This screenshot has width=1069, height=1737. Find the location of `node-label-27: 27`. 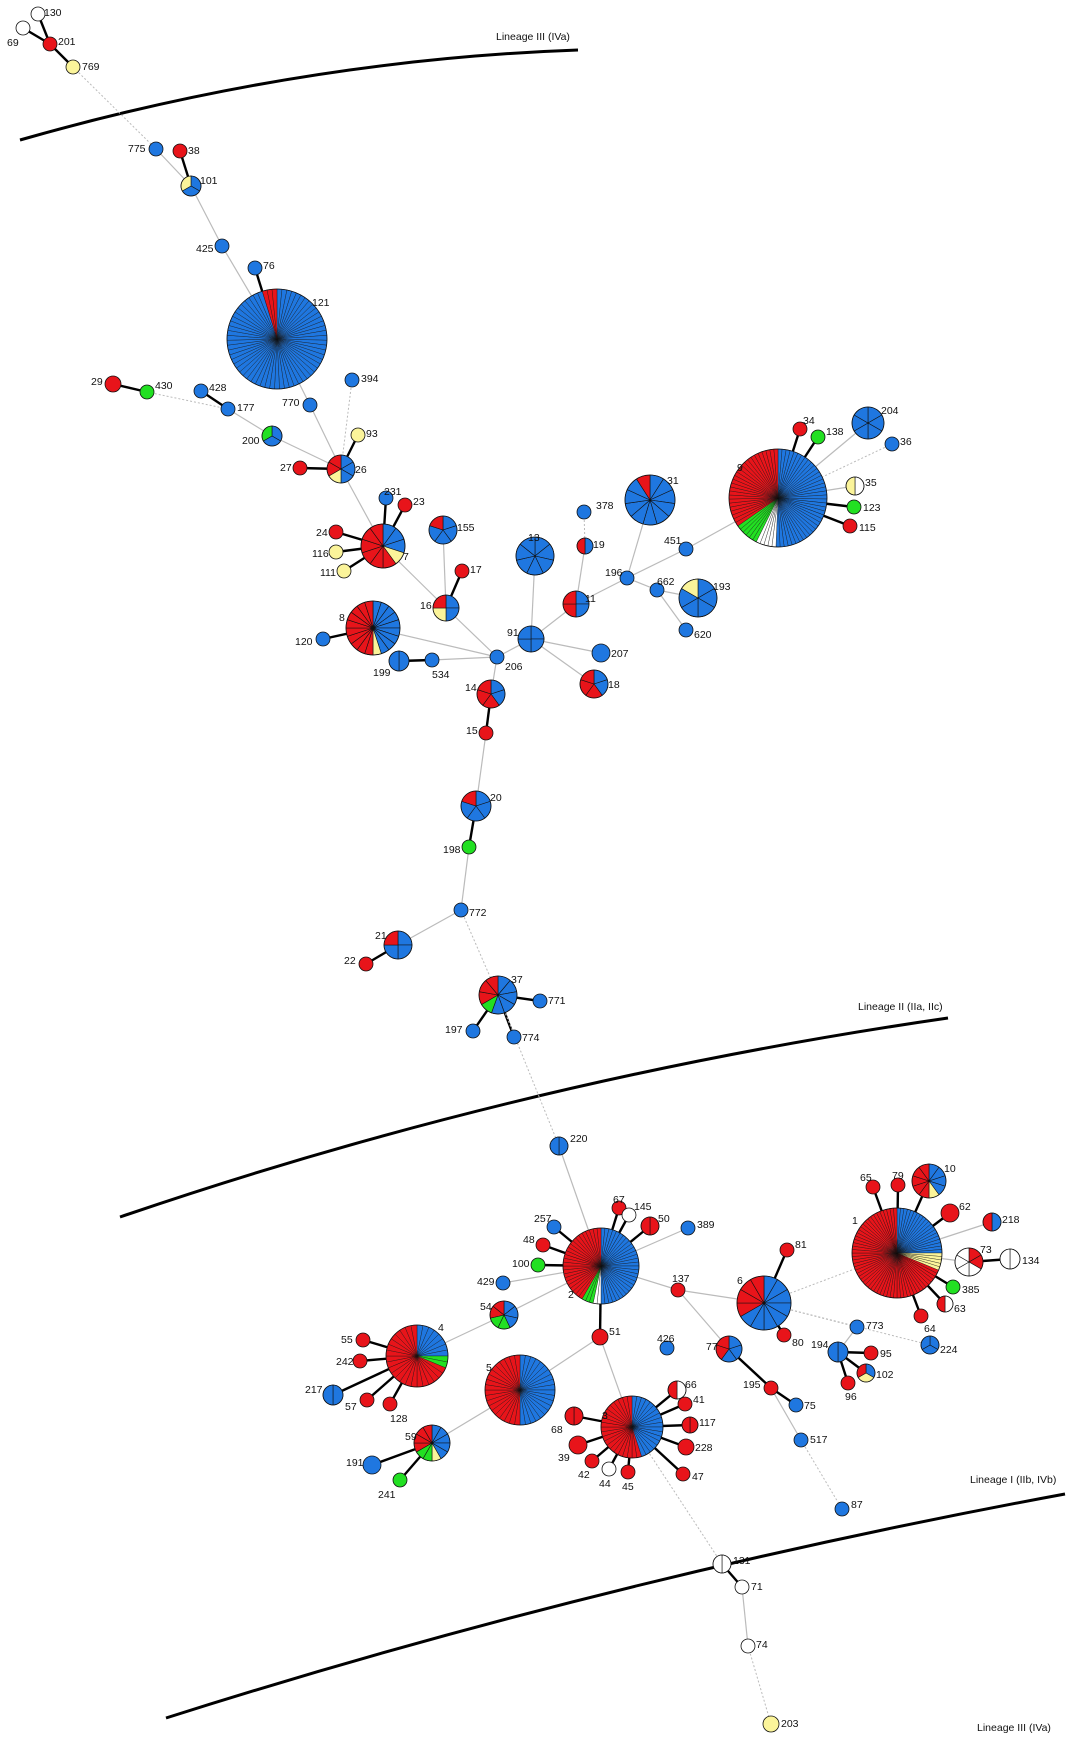

node-label-27: 27 is located at coordinates (286, 468).